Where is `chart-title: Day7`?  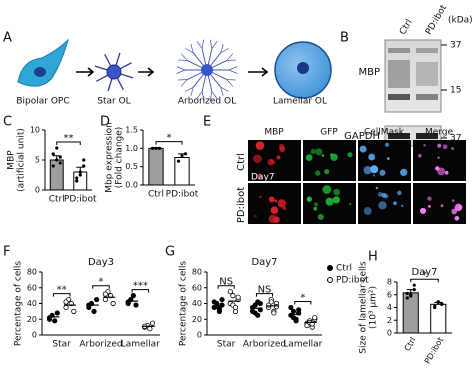
chart-title: Day7 is located at coordinates (424, 272).